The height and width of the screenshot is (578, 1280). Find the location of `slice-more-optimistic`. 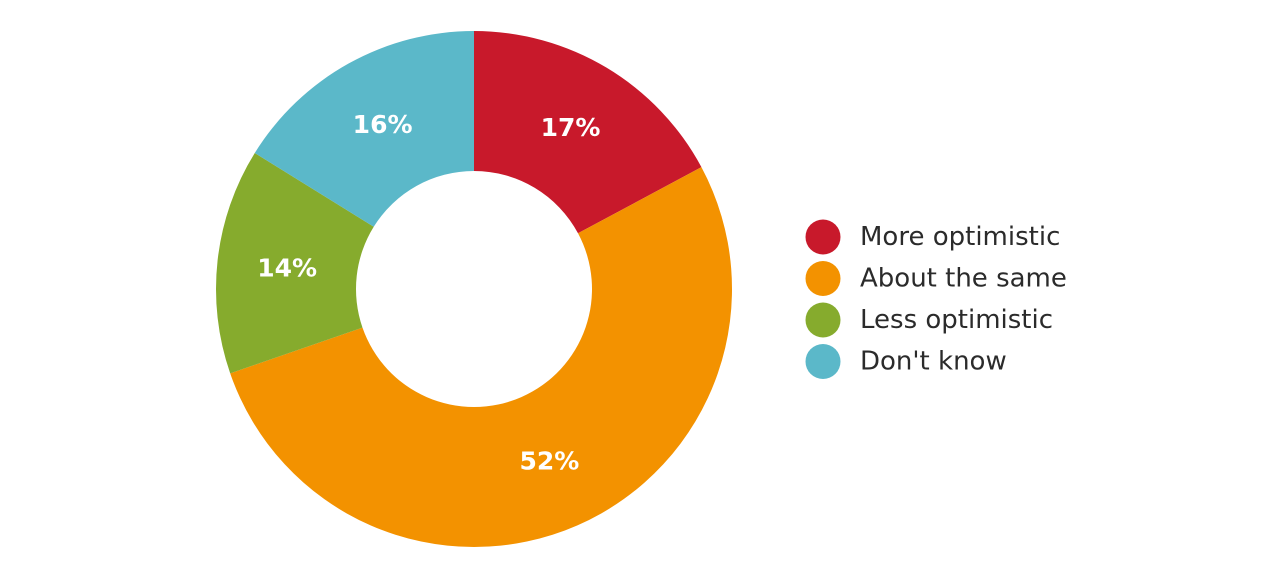

slice-more-optimistic is located at coordinates (588, 132).